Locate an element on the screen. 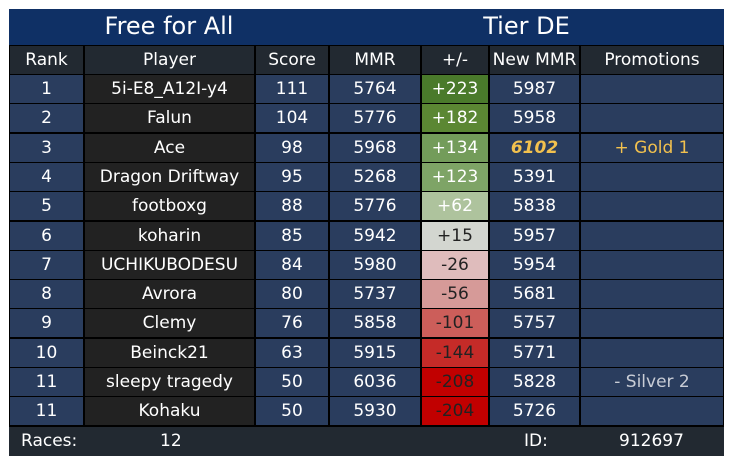 The width and height of the screenshot is (733, 465). mmr-change: +134 is located at coordinates (455, 148).